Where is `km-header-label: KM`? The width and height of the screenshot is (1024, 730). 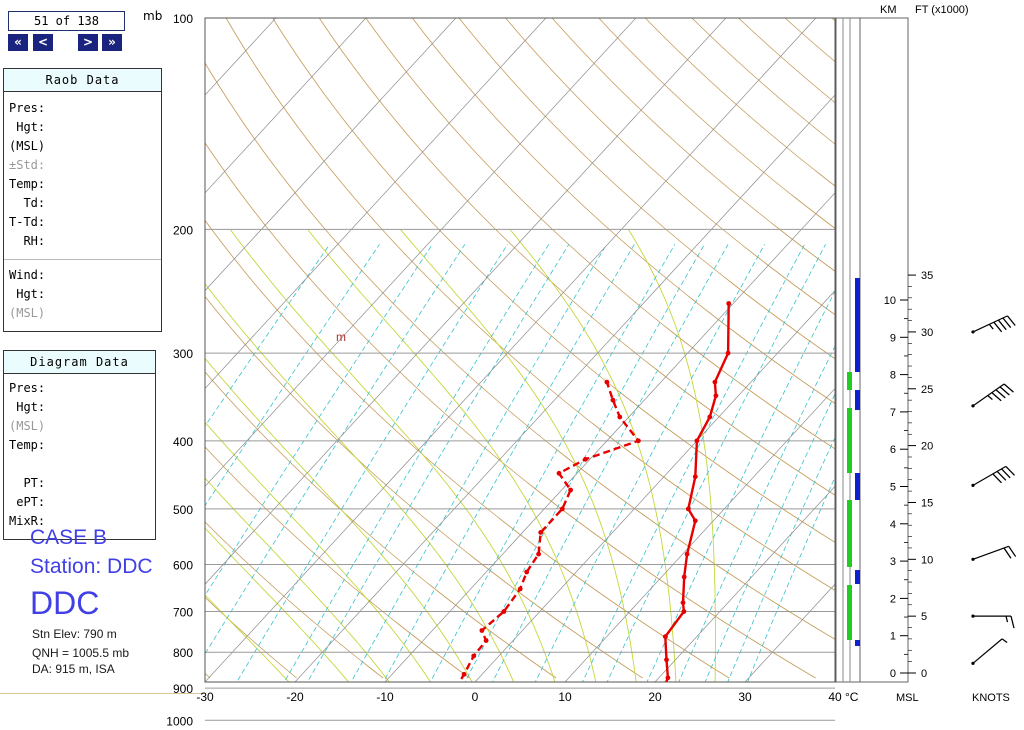 km-header-label: KM is located at coordinates (888, 10).